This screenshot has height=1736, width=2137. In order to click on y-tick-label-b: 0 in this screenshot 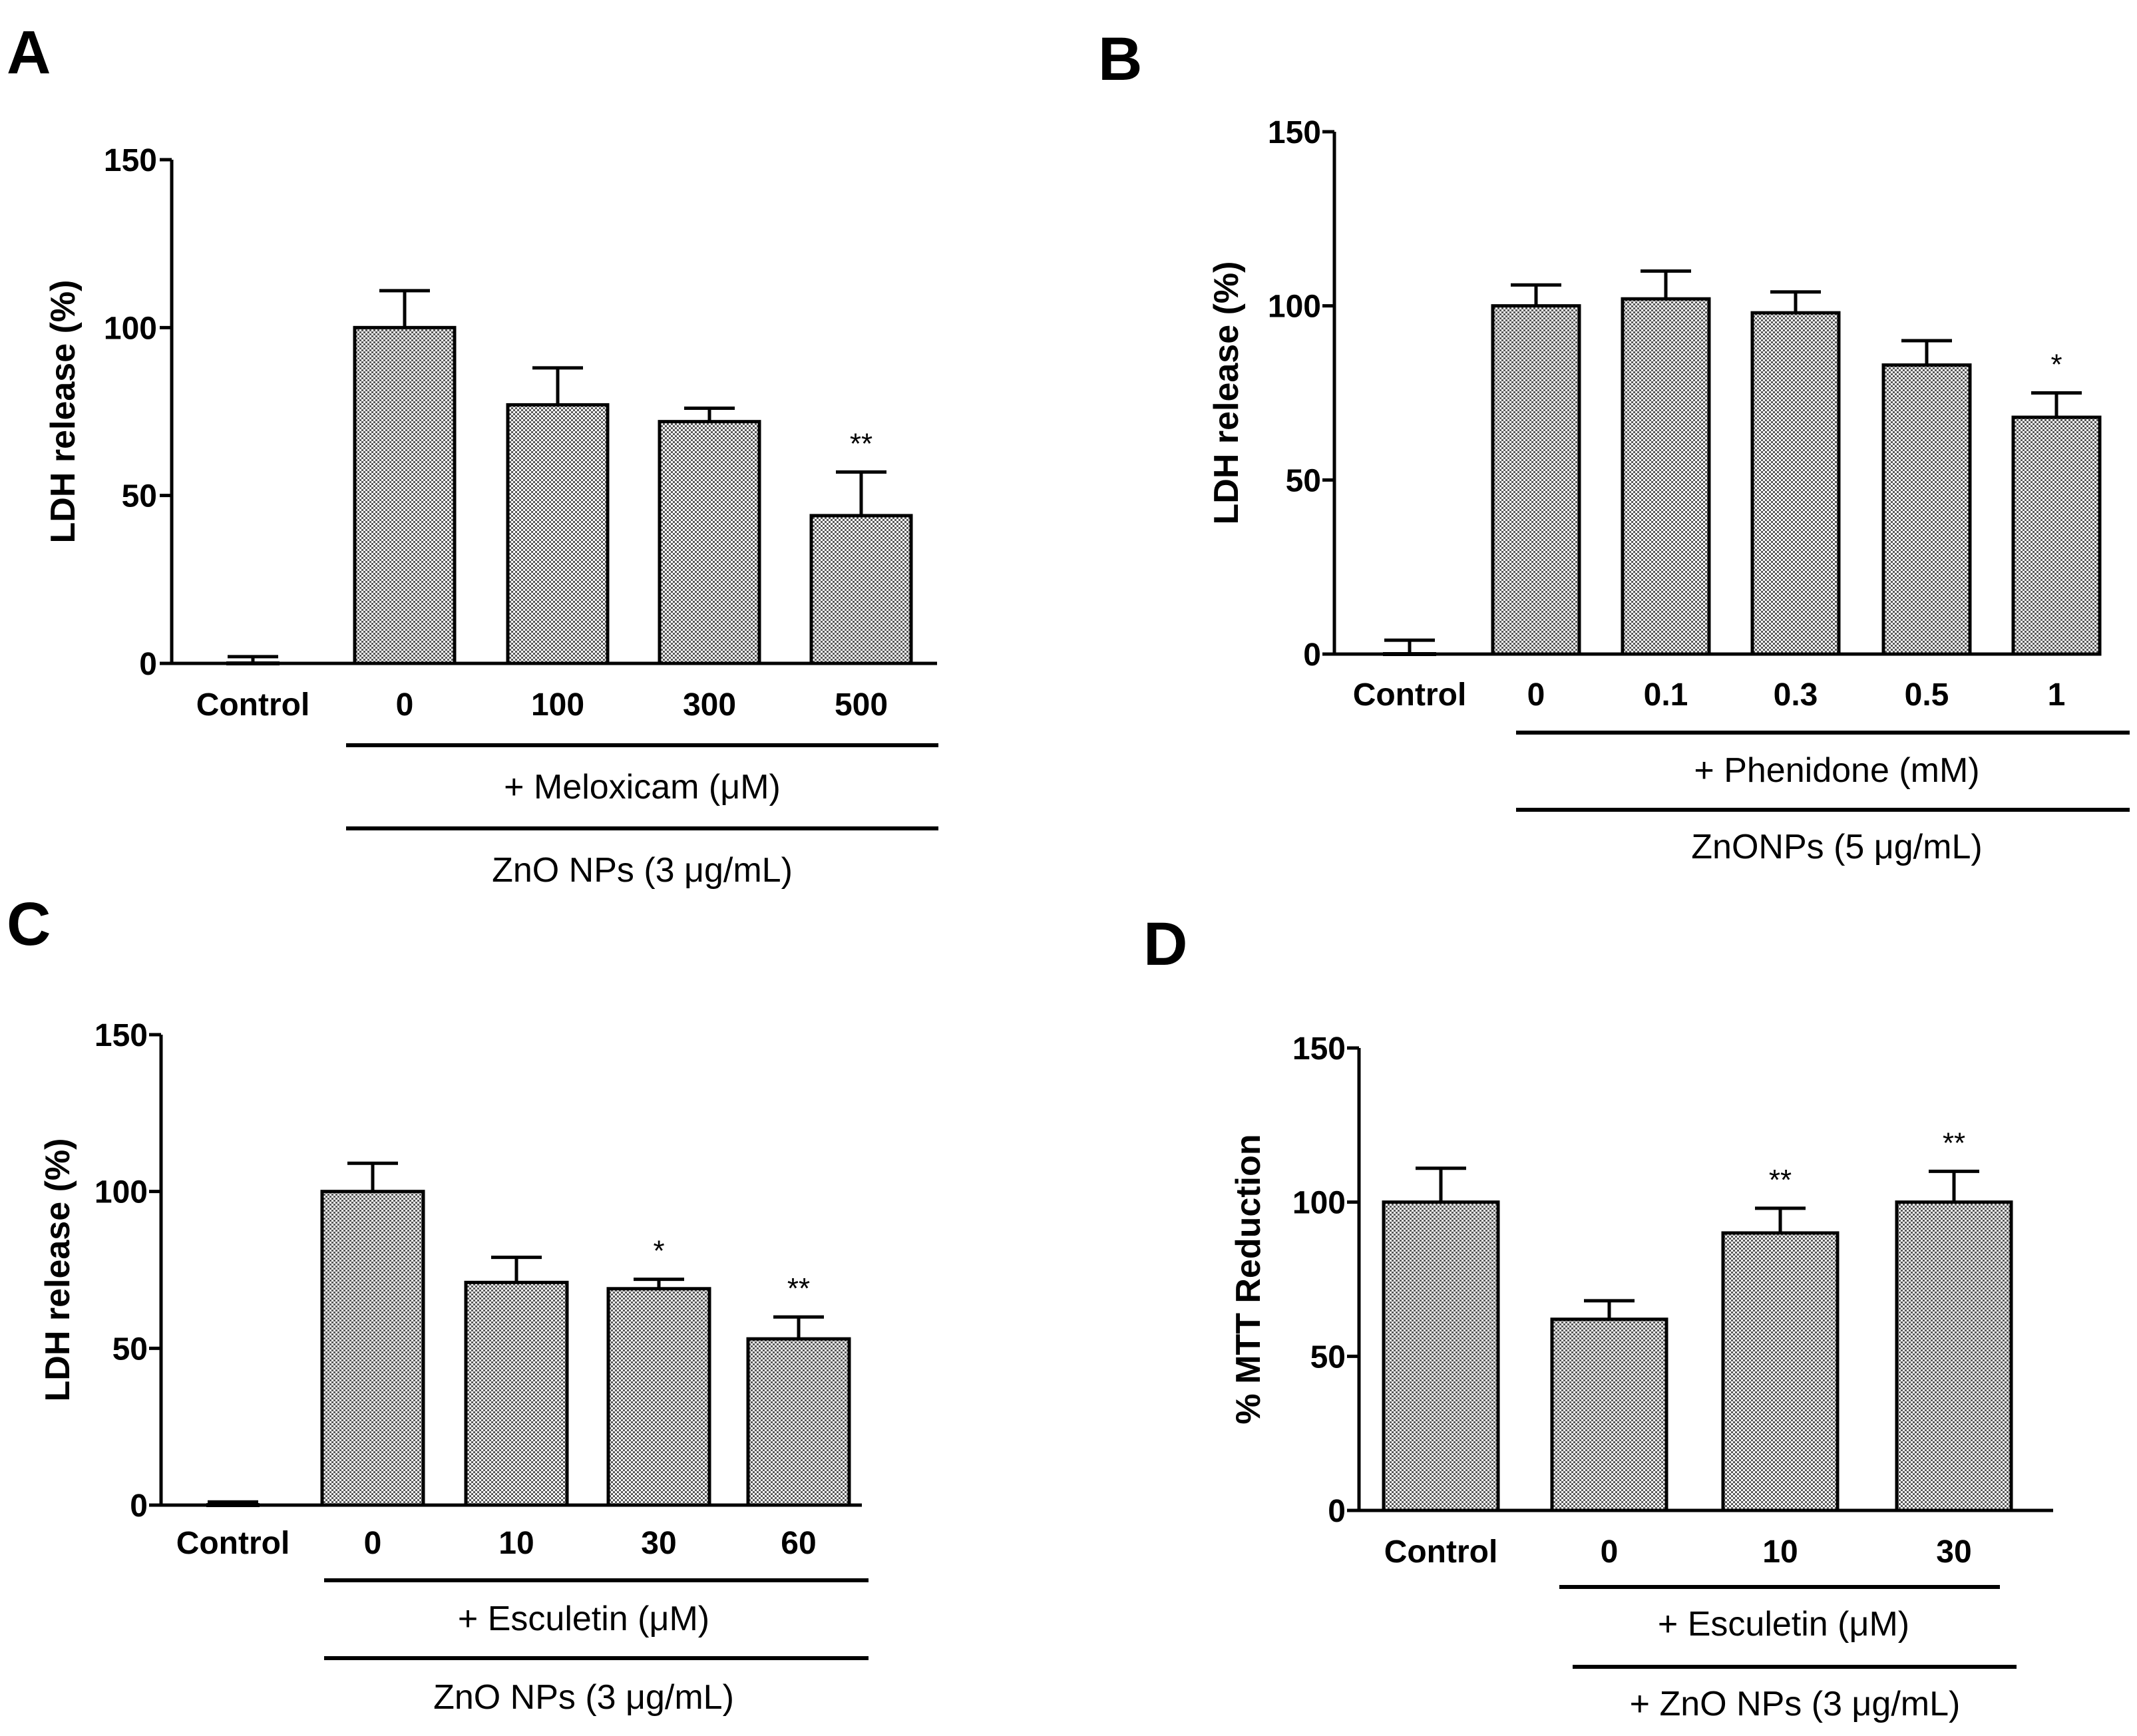, I will do `click(1312, 655)`.